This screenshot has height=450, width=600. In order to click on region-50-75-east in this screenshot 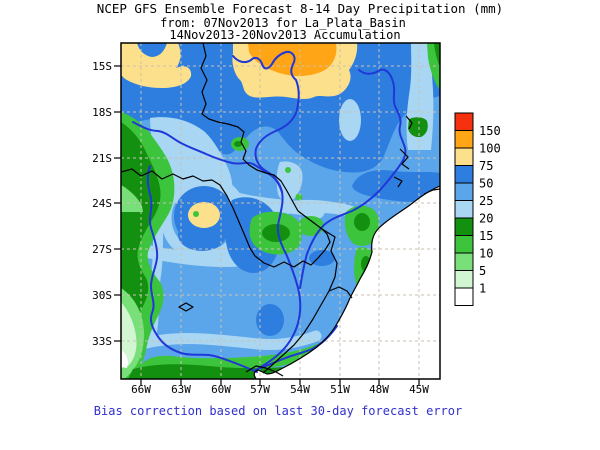, I will do `click(396, 186)`.